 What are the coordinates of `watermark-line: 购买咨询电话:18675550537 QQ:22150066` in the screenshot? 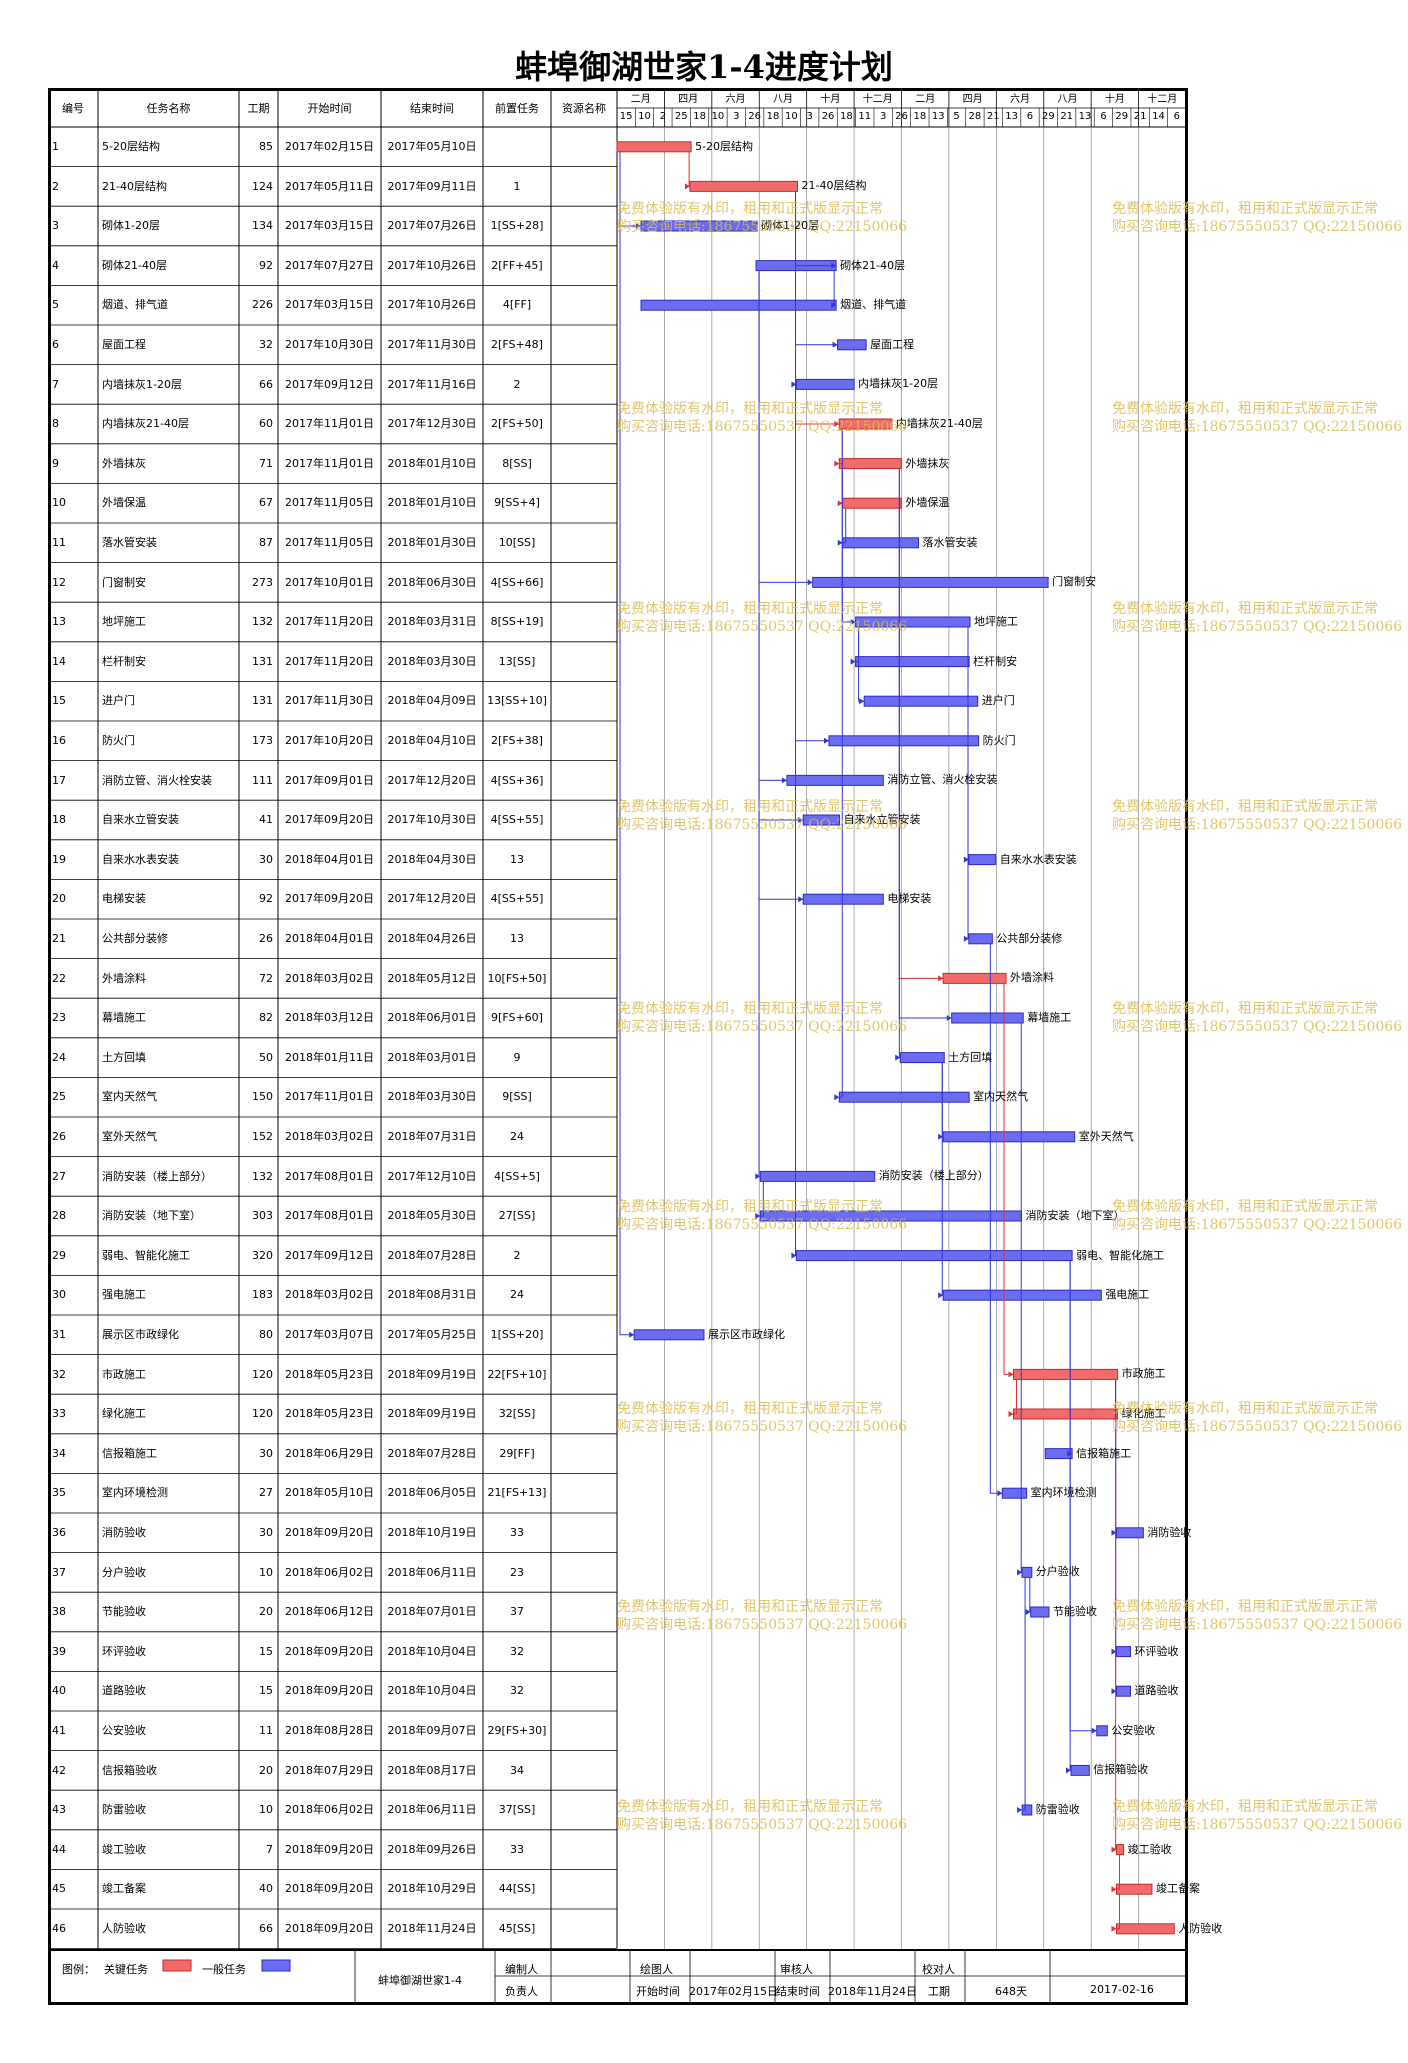 It's located at (1257, 427).